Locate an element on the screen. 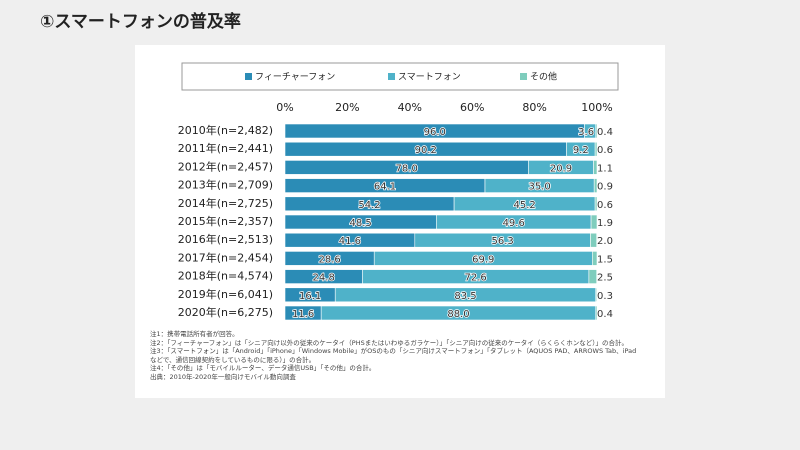 The image size is (800, 450). x-tick-label: 0% is located at coordinates (284, 107).